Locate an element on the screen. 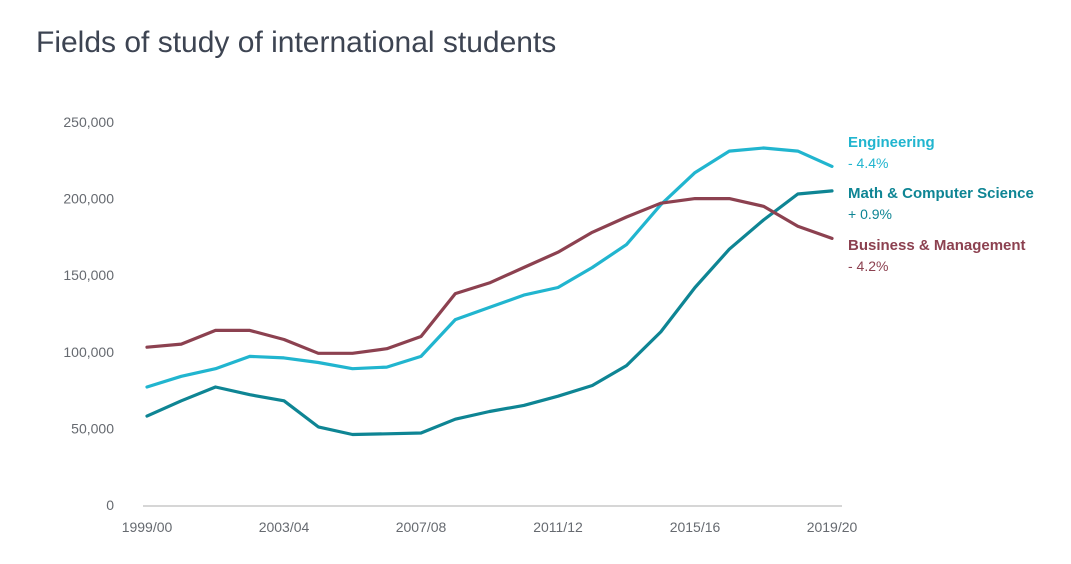 This screenshot has height=564, width=1071. y-axis: 0 50,000 100,000 150,000 200,000 250,000 is located at coordinates (88, 313).